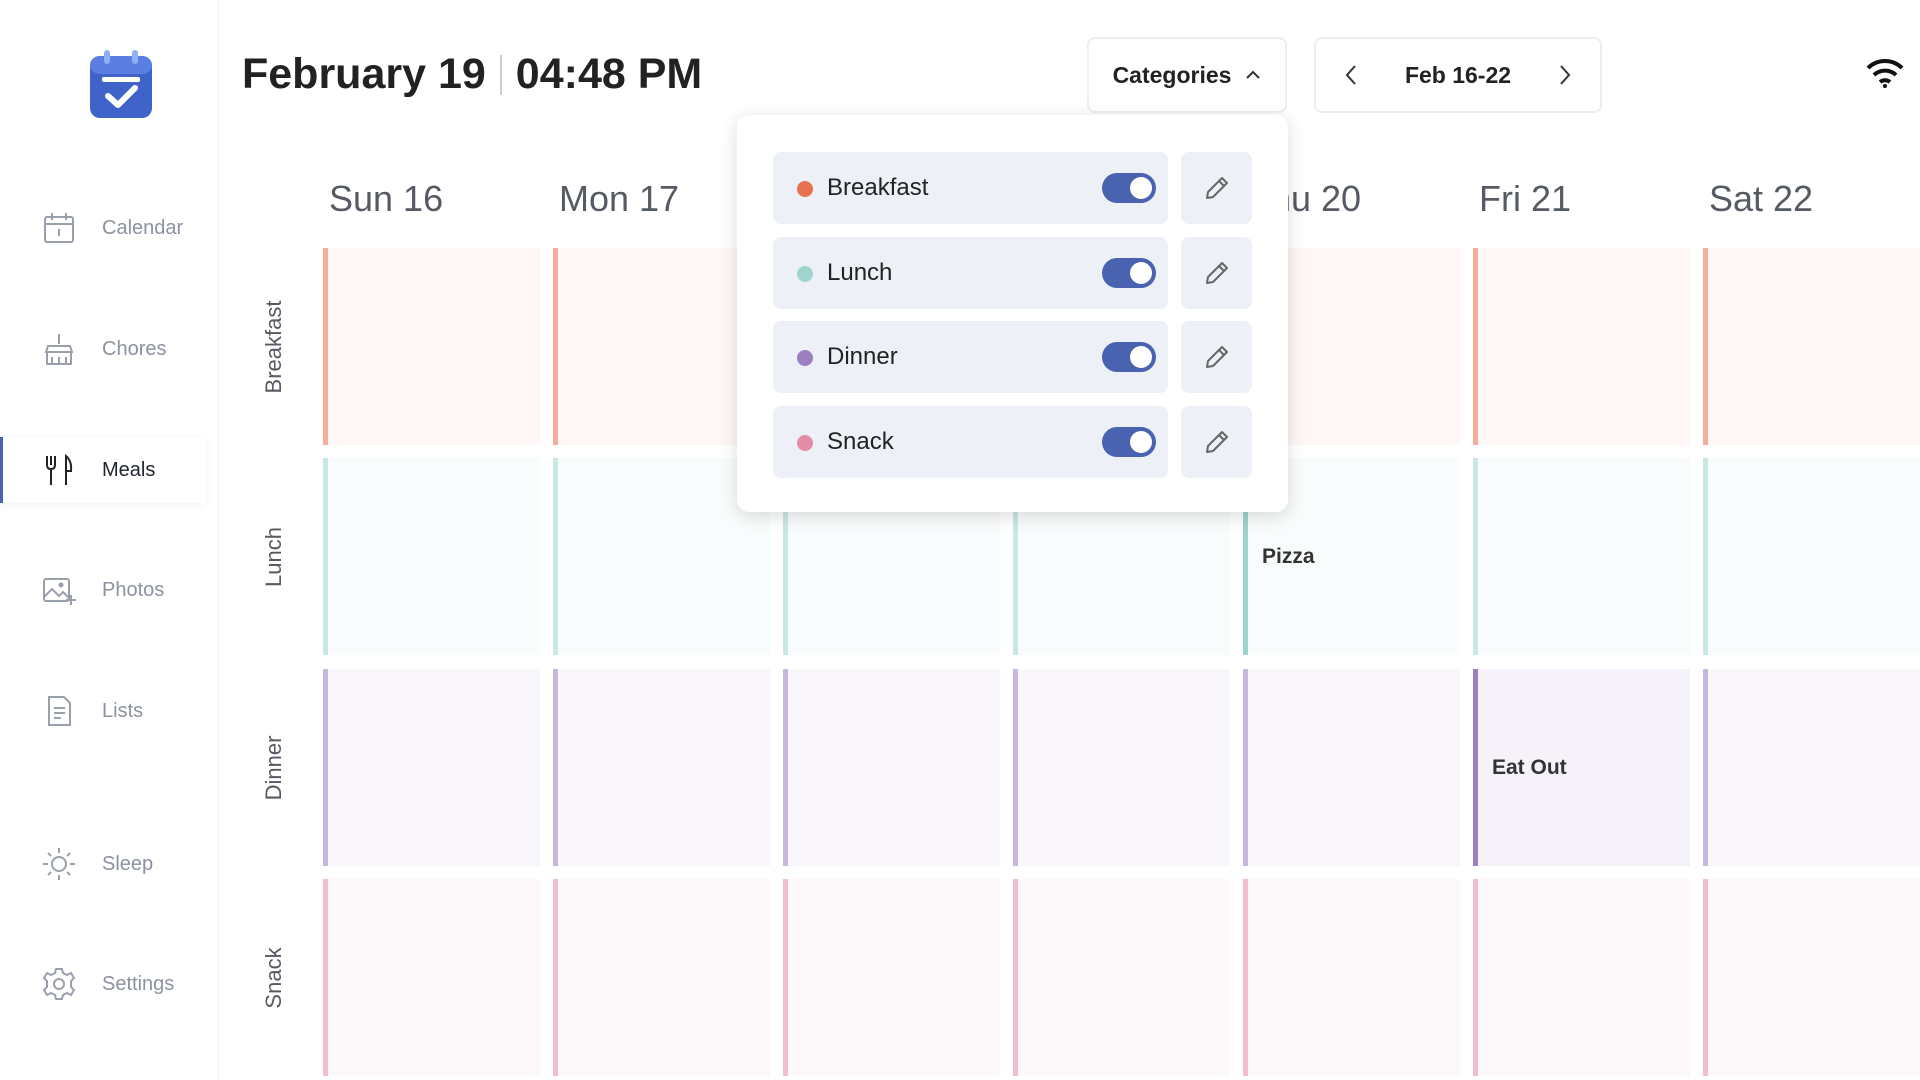  I want to click on nav-item: Settings, so click(103, 984).